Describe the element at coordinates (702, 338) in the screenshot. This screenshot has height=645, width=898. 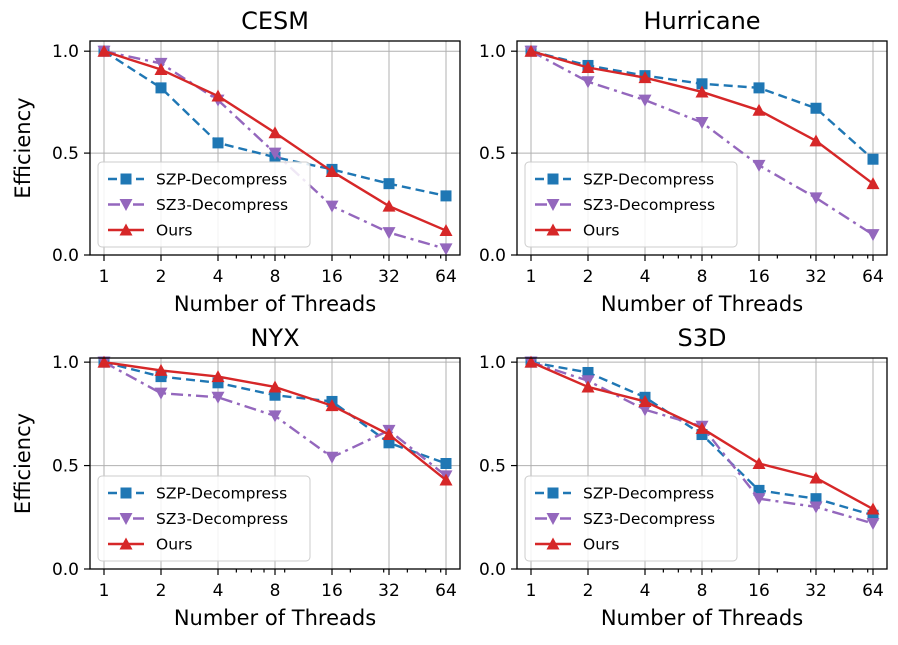
I see `subplot-title: S3D` at that location.